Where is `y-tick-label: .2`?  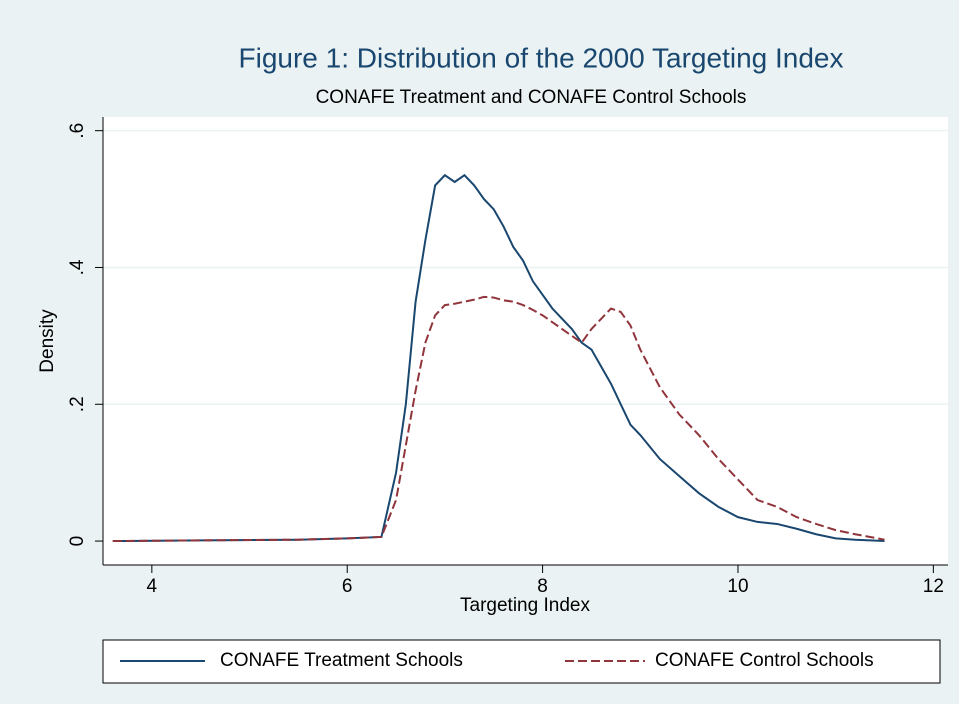 y-tick-label: .2 is located at coordinates (77, 404).